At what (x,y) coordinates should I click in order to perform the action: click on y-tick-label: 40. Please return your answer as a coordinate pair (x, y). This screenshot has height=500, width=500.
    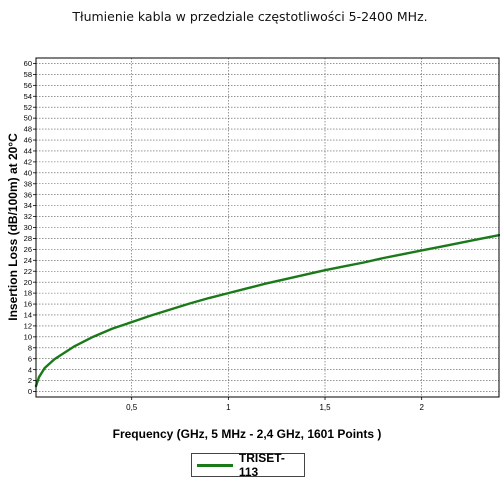
    Looking at the image, I should click on (28, 172).